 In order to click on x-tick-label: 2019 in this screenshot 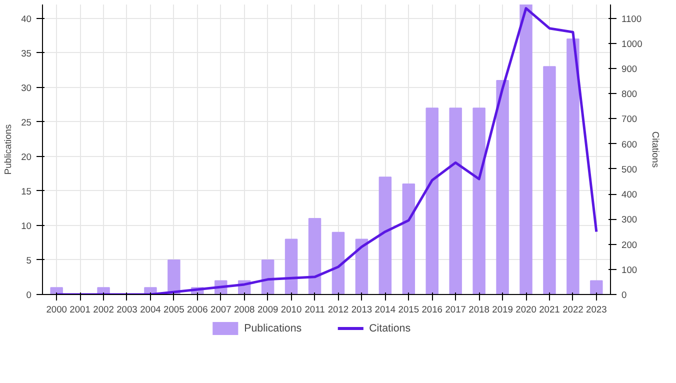, I will do `click(502, 309)`.